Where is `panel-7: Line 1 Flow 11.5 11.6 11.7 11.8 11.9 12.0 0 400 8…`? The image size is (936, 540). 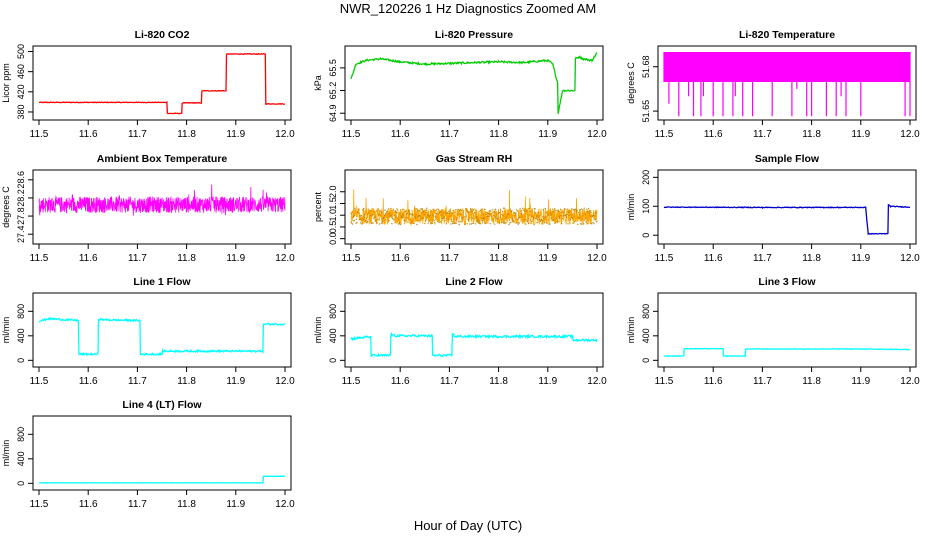 panel-7: Line 1 Flow 11.5 11.6 11.7 11.8 11.9 12.0 0 400 8… is located at coordinates (148, 331).